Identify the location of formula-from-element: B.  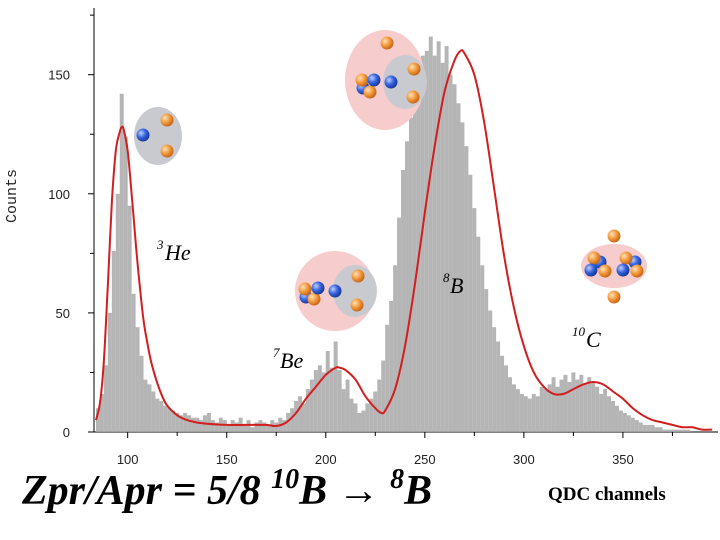
(313, 491).